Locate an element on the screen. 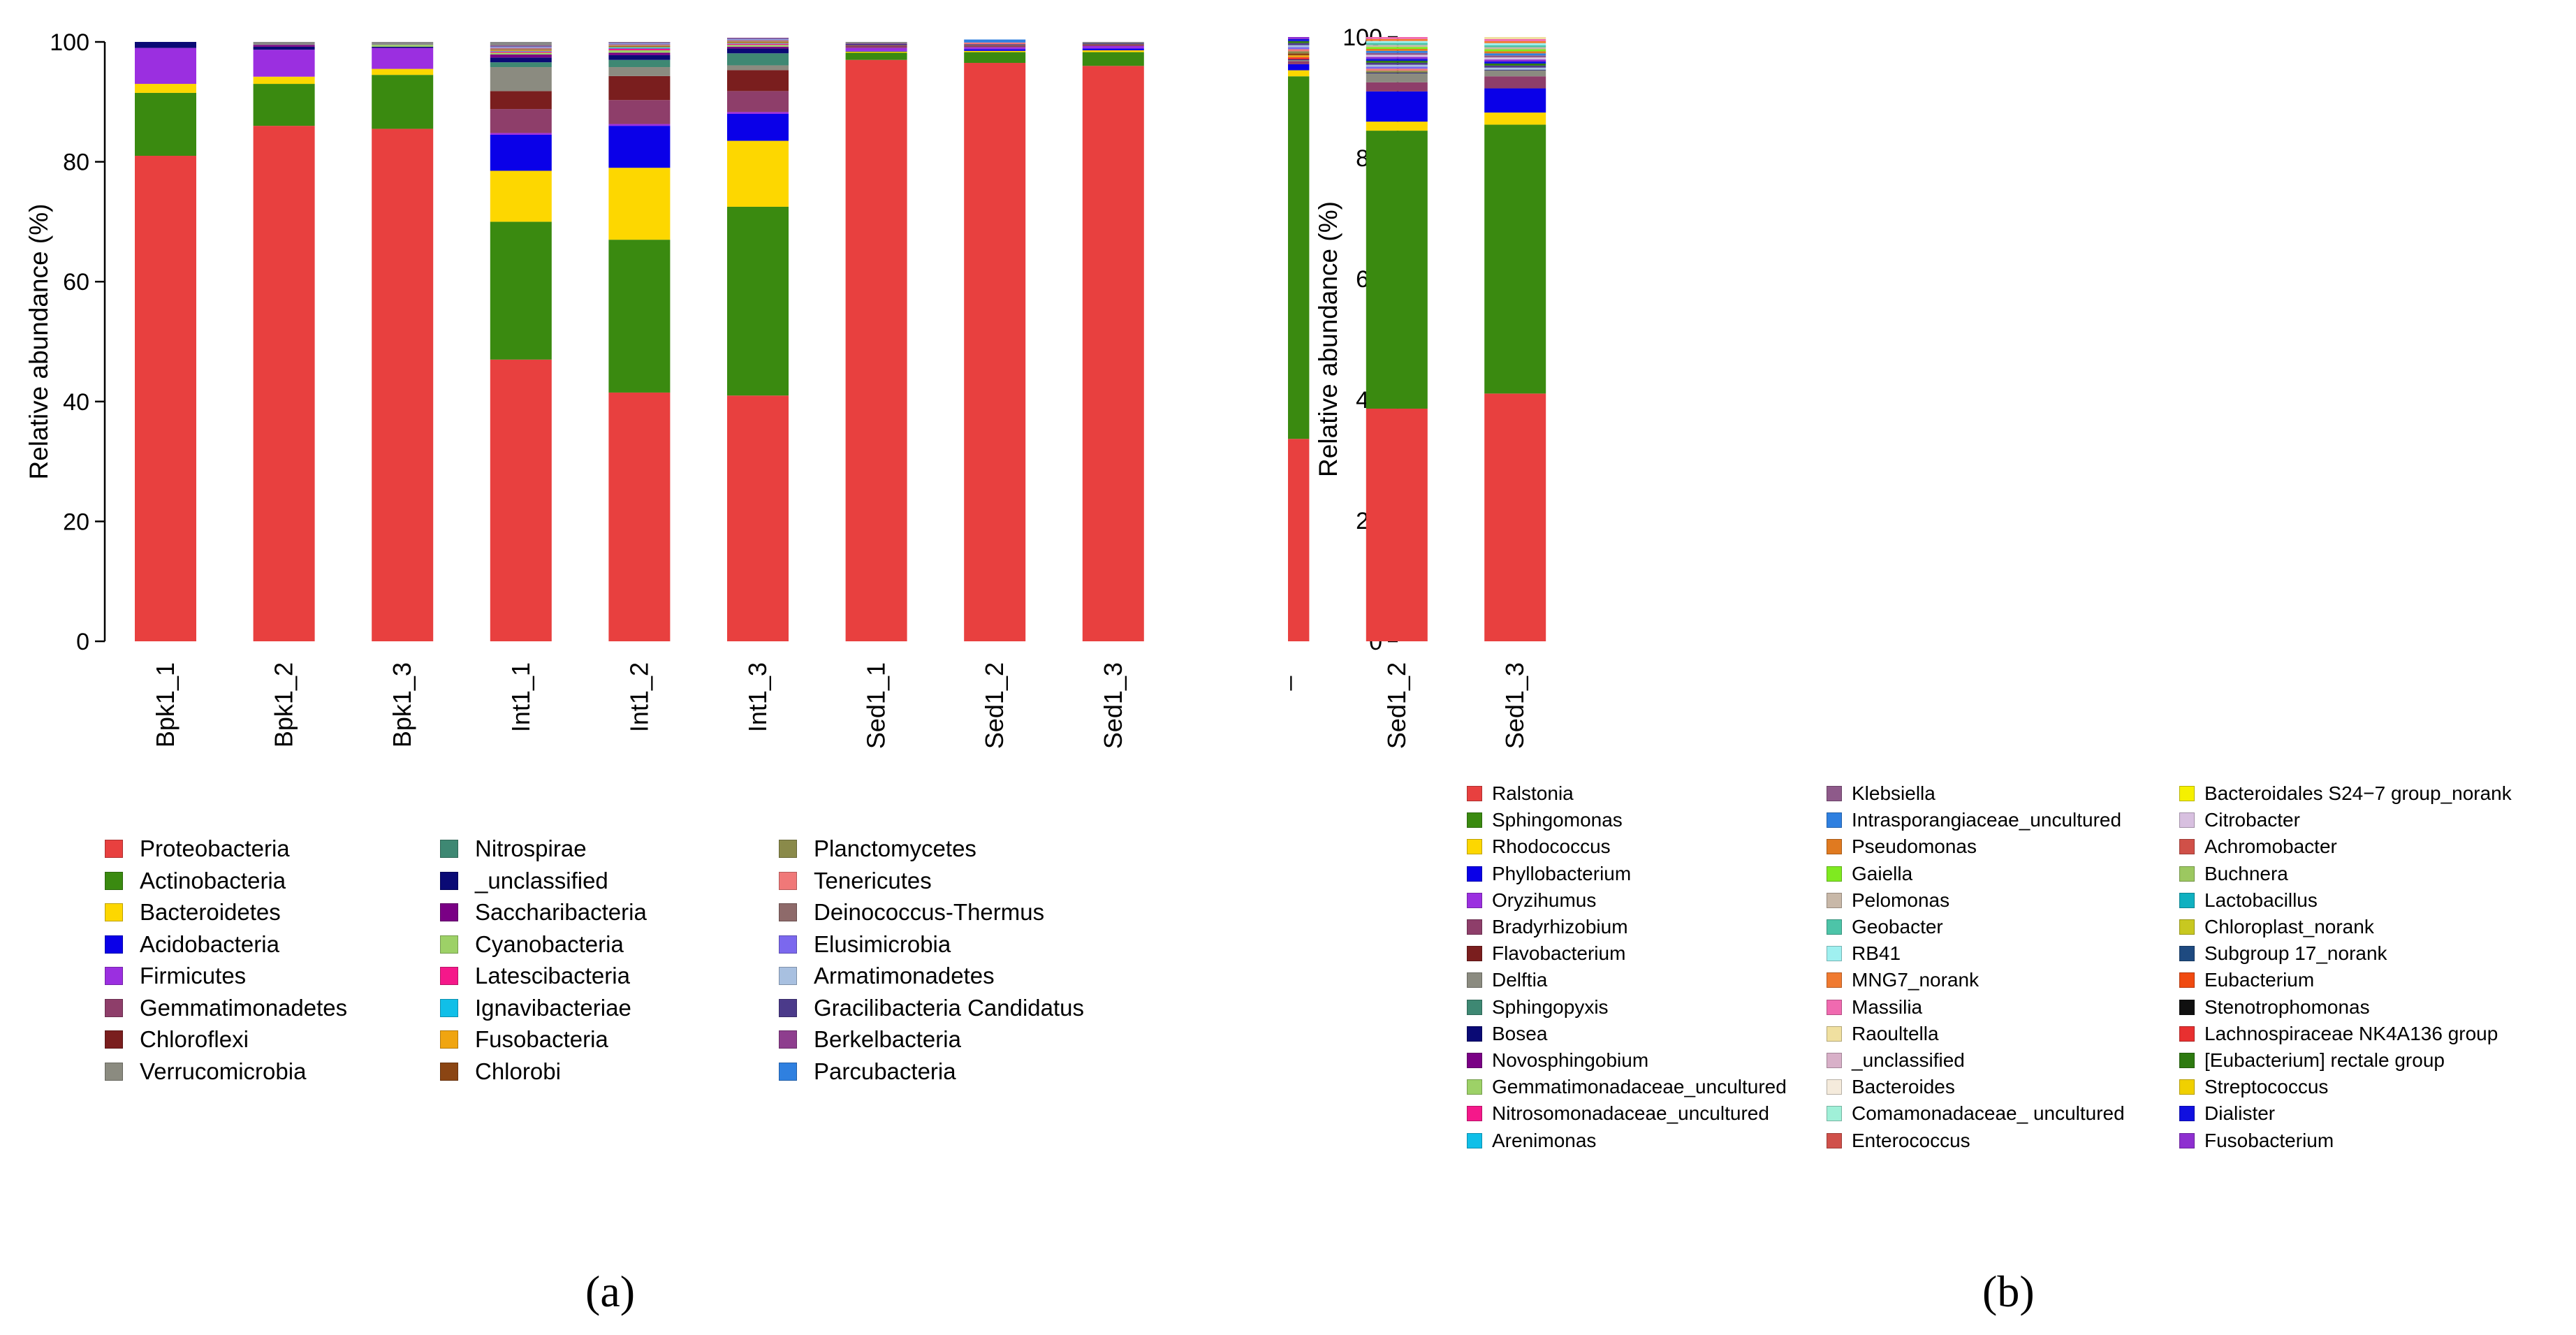 Image resolution: width=2576 pixels, height=1335 pixels. legend-label: Oryzihumus is located at coordinates (1545, 900).